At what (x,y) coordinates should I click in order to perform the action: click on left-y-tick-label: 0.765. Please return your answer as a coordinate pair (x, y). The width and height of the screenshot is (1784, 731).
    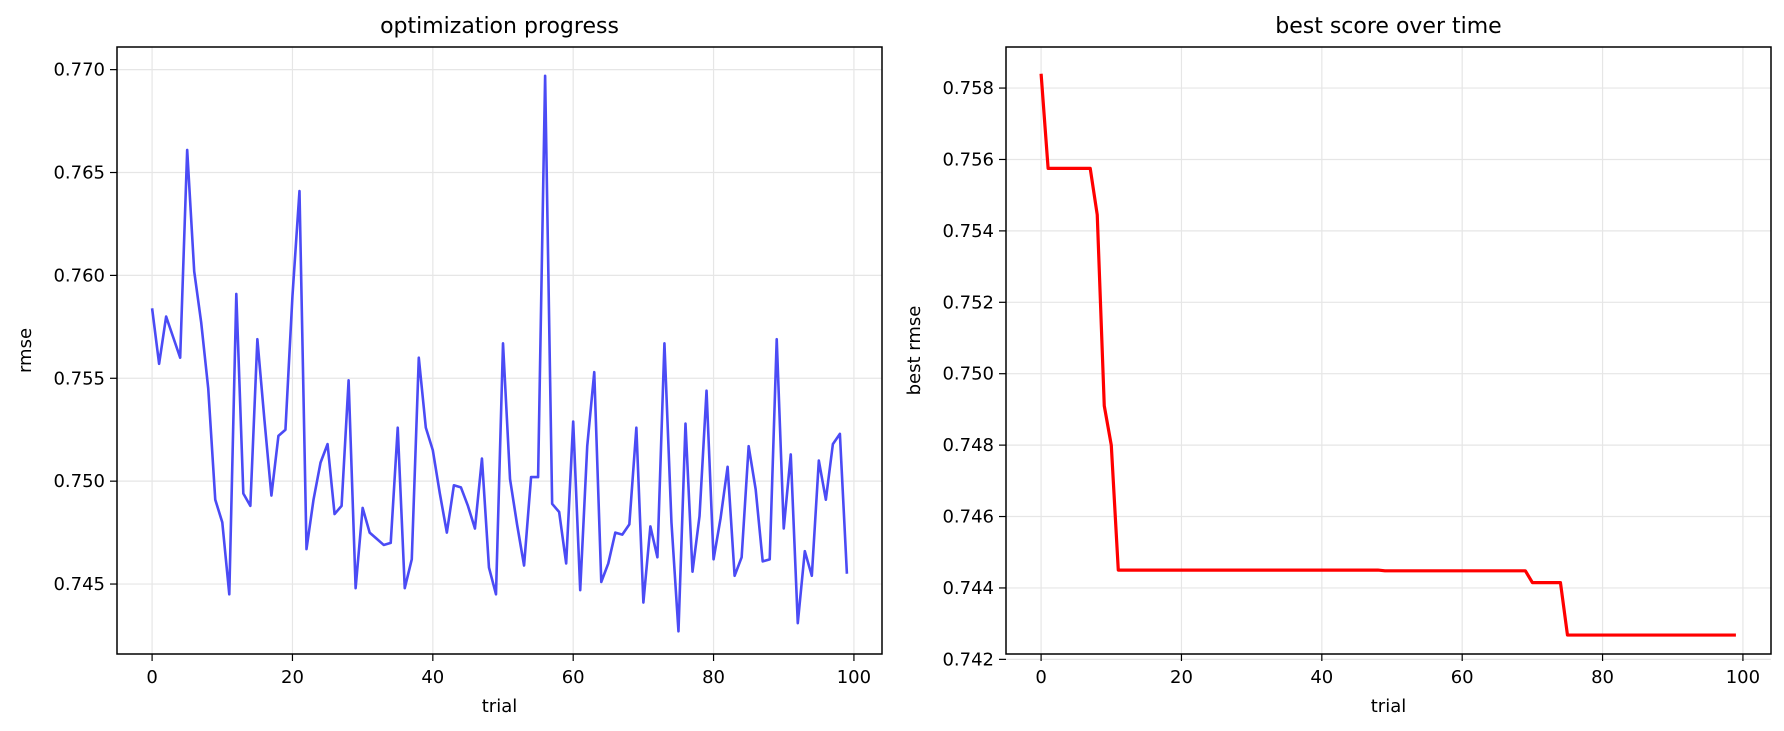
    Looking at the image, I should click on (79, 173).